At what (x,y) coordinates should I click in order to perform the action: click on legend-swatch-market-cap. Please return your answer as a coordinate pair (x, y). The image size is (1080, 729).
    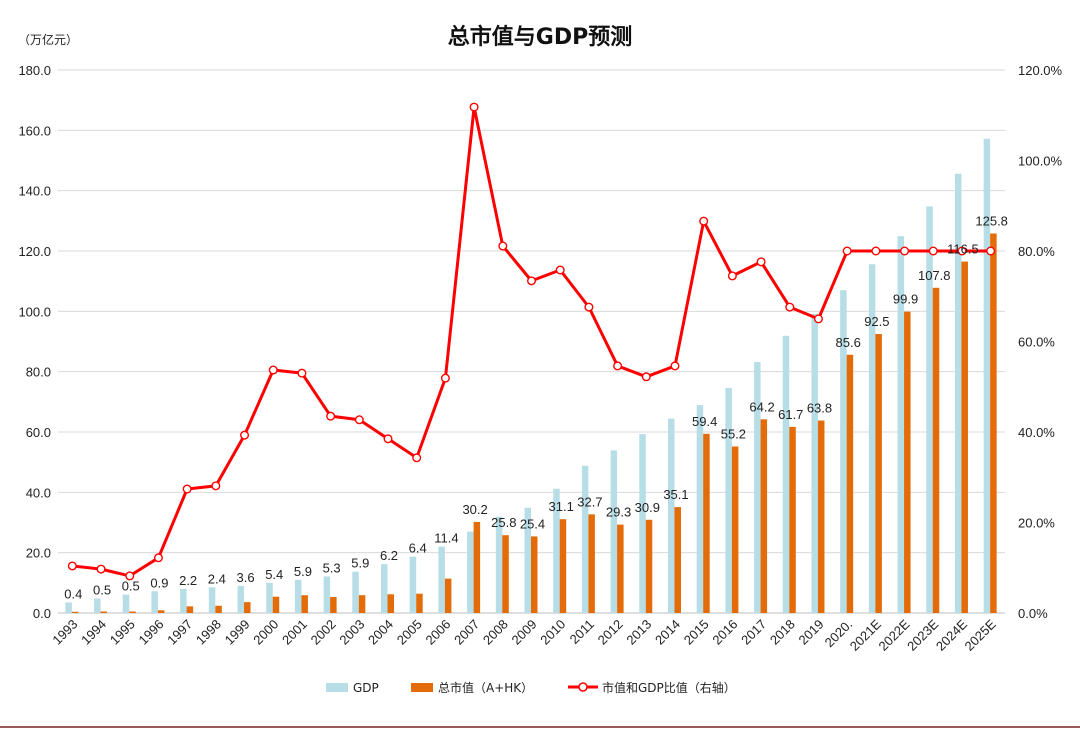
    Looking at the image, I should click on (422, 687).